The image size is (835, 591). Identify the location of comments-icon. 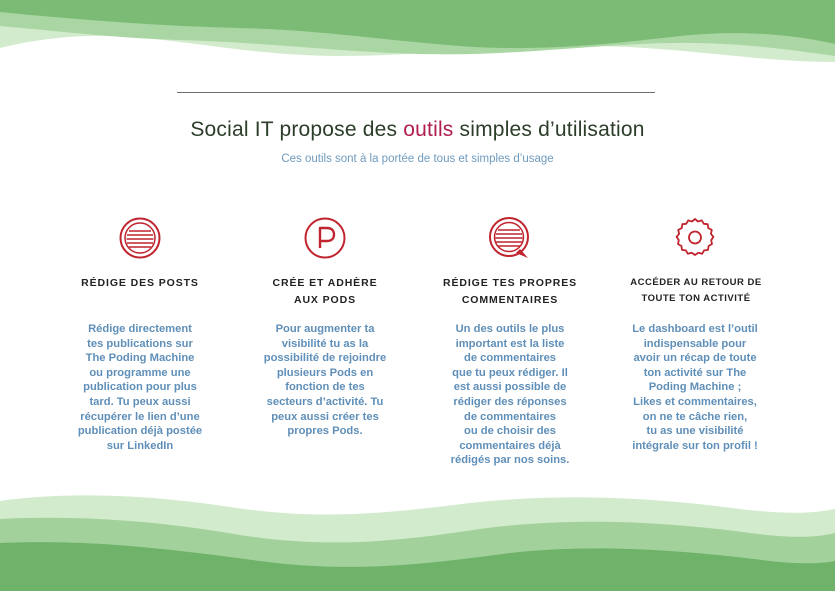
(509, 237).